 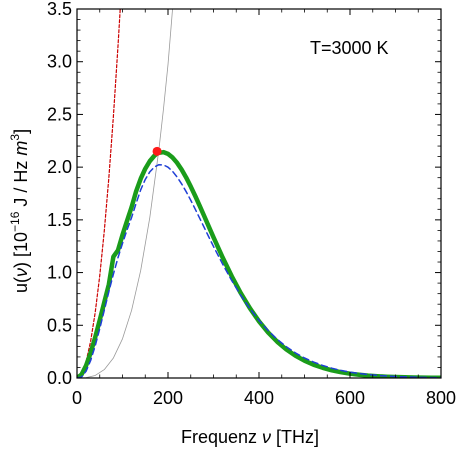 I want to click on x-tick-label: 0, so click(x=77, y=398).